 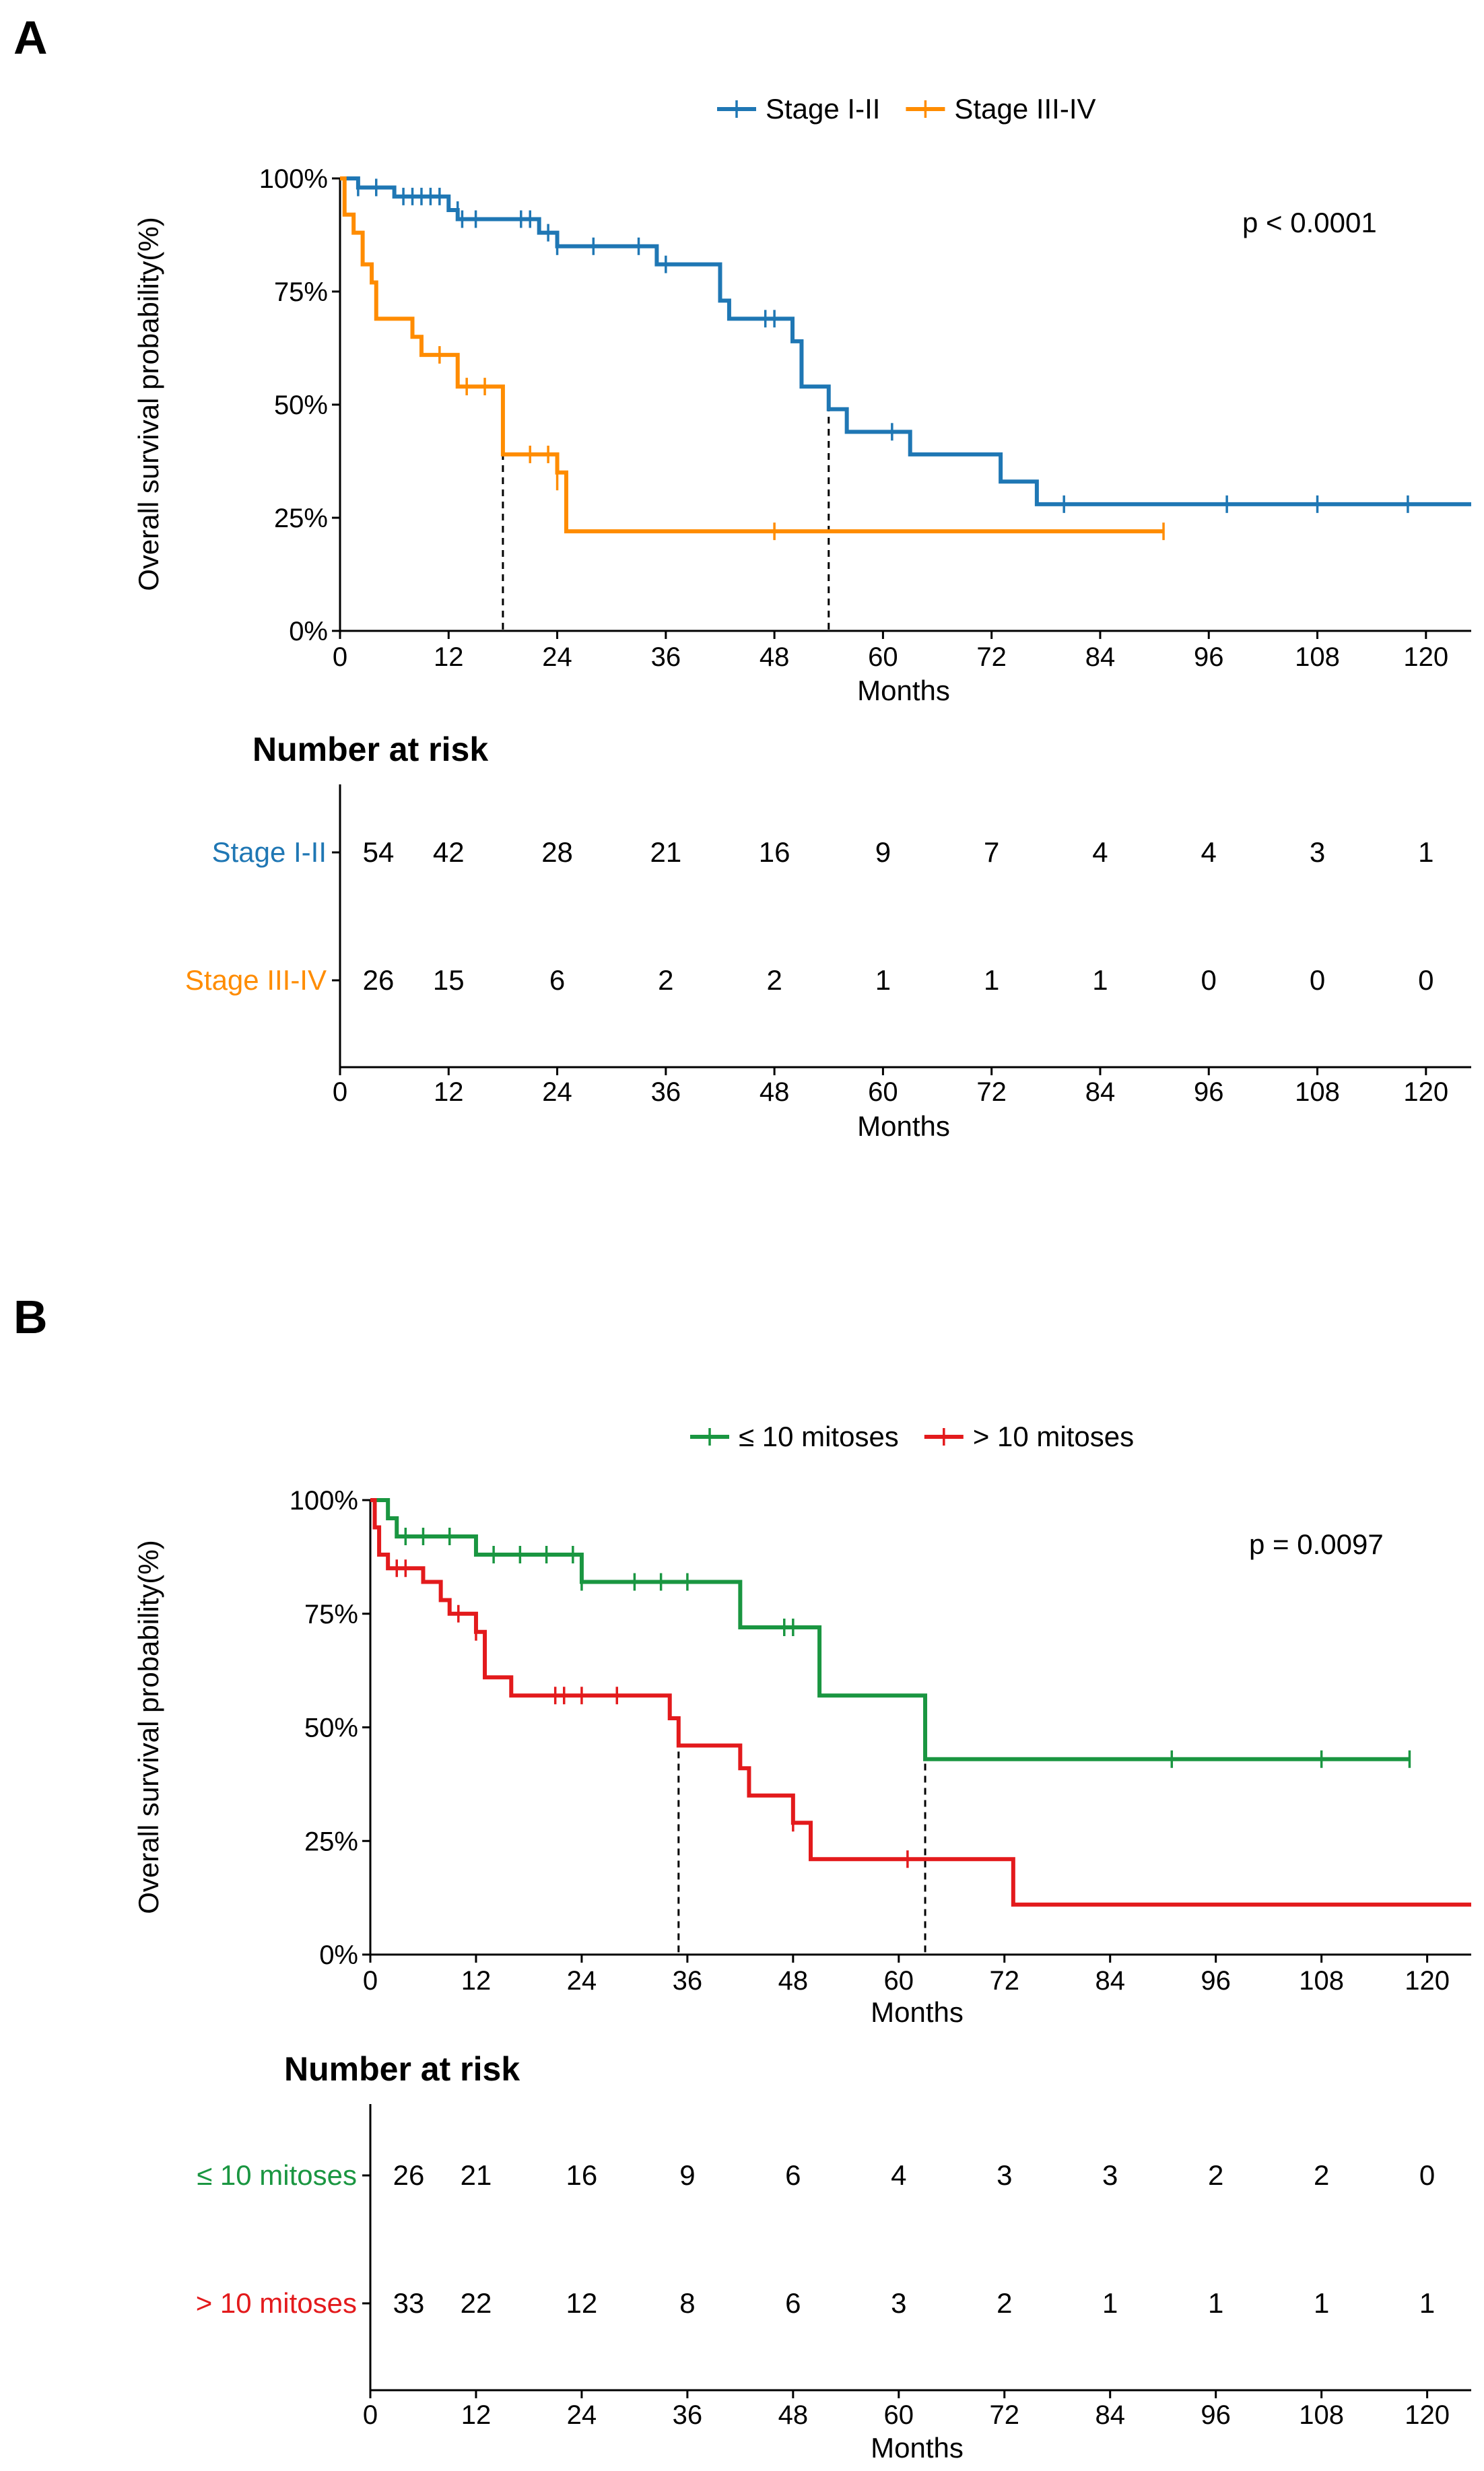 I want to click on risk-table-title-a: Number at risk, so click(x=370, y=749).